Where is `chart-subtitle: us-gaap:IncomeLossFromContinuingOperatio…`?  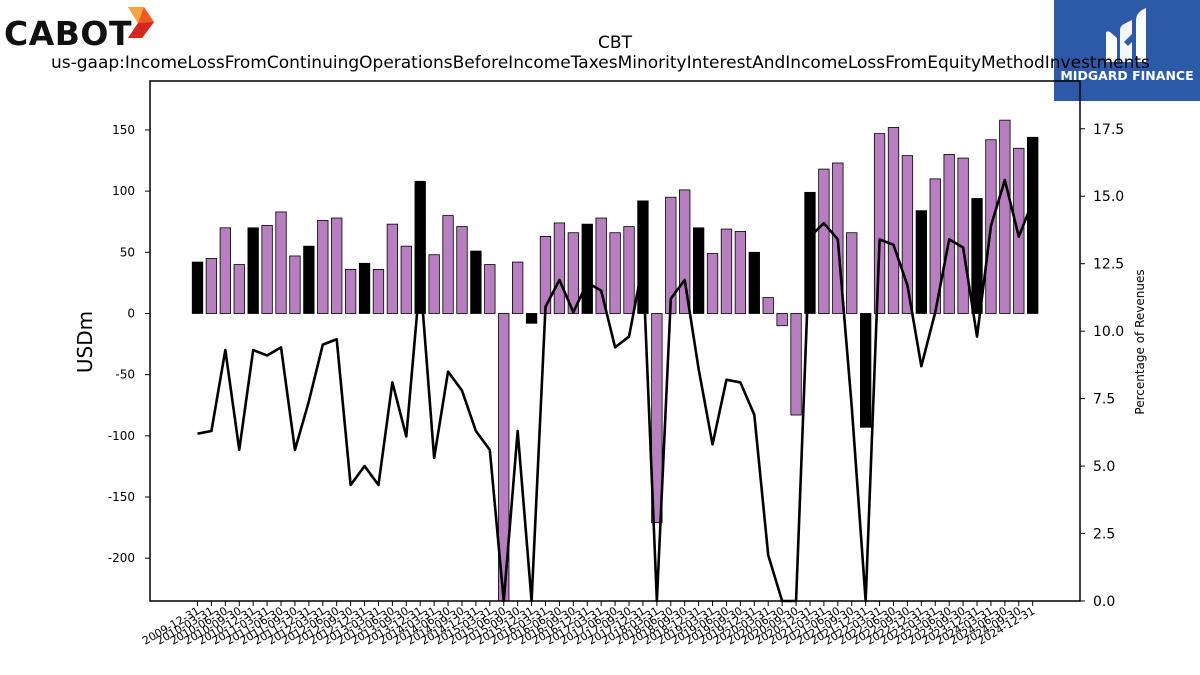 chart-subtitle: us-gaap:IncomeLossFromContinuingOperatio… is located at coordinates (600, 63).